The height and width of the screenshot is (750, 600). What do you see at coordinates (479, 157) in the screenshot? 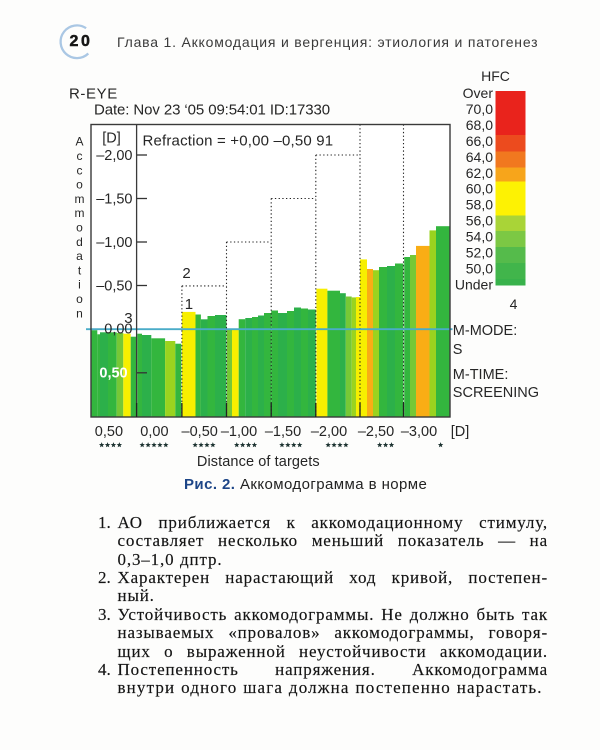
I see `svg-text: 64,0` at bounding box center [479, 157].